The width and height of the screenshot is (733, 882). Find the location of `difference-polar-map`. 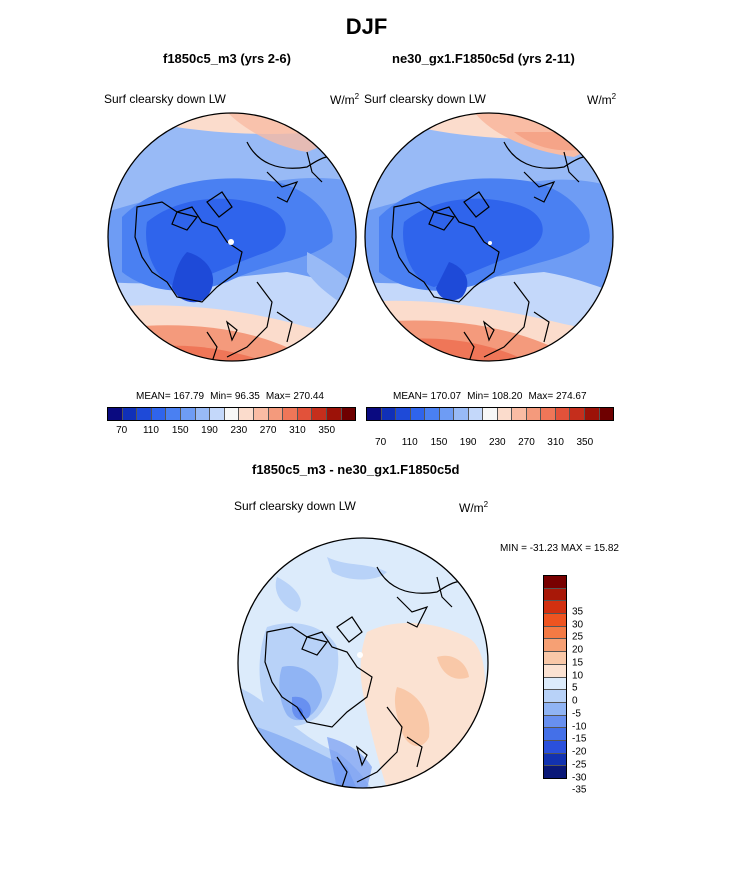

difference-polar-map is located at coordinates (363, 663).